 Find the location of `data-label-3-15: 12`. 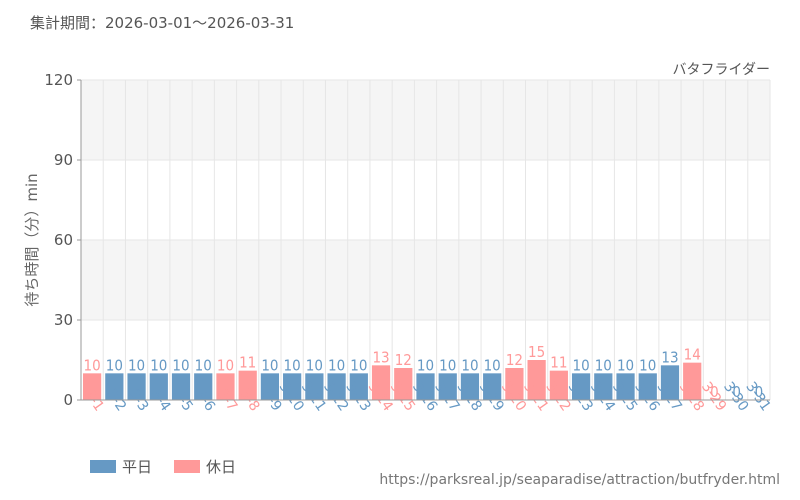

data-label-3-15: 12 is located at coordinates (403, 360).